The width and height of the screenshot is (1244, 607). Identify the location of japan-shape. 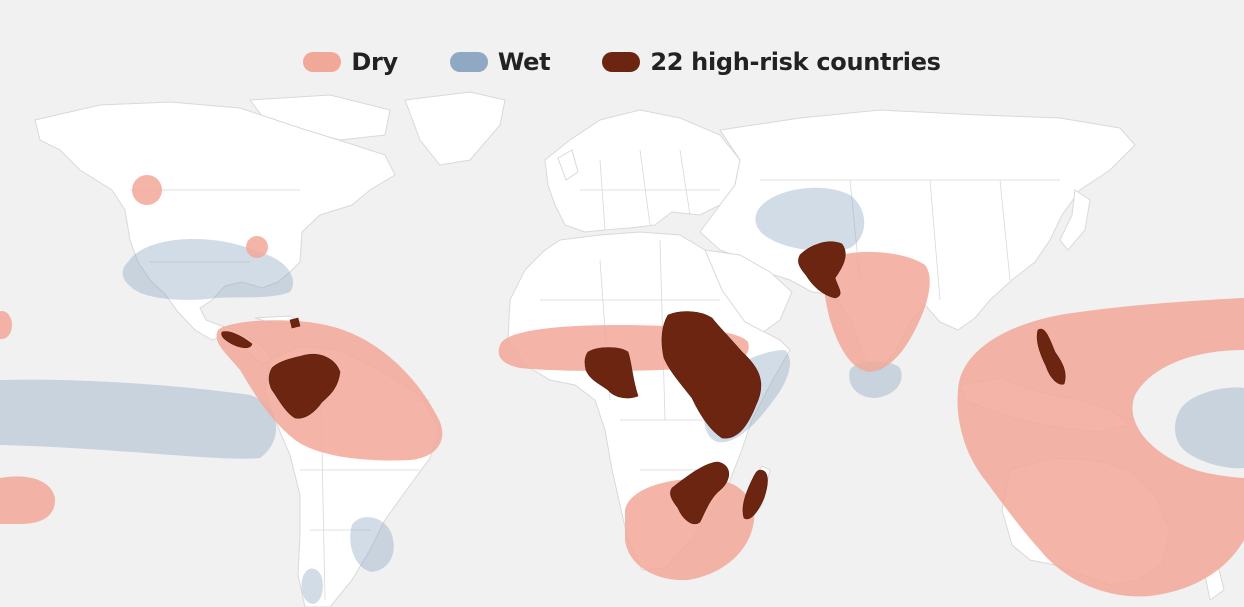
(1075, 220).